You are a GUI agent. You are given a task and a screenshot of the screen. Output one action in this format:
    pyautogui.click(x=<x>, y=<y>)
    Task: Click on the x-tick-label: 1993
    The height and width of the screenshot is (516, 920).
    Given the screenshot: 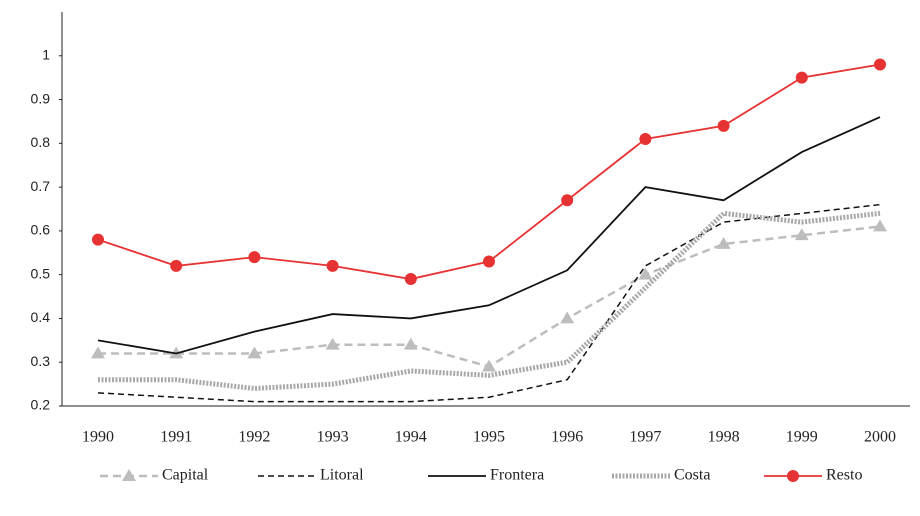 What is the action you would take?
    pyautogui.click(x=333, y=437)
    